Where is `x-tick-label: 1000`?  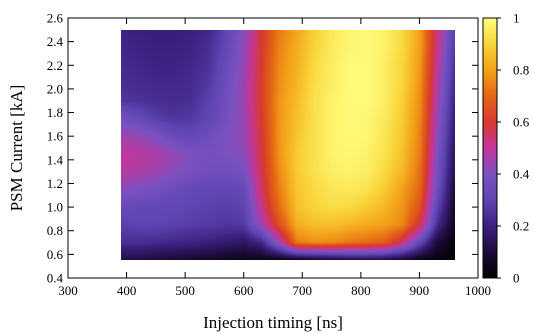 x-tick-label: 1000 is located at coordinates (478, 290).